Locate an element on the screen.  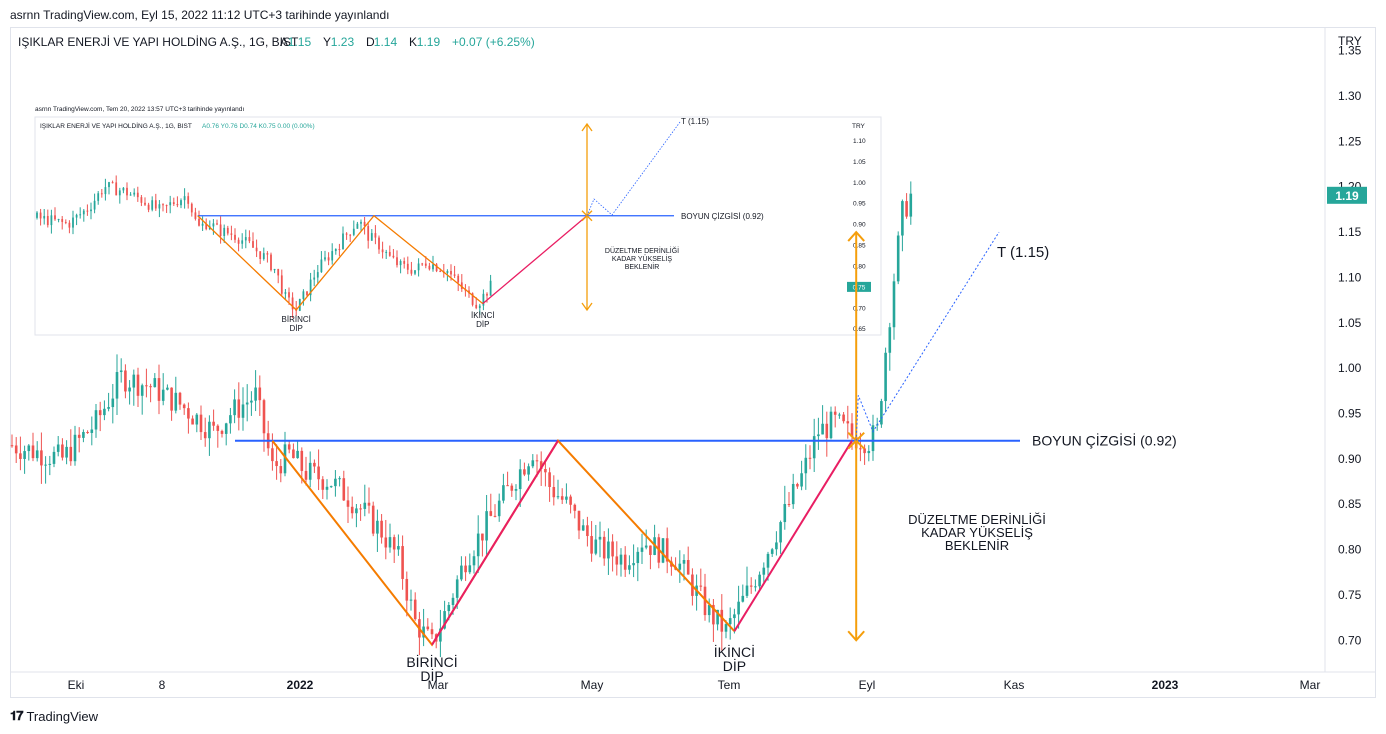
x-tick-label: Tem is located at coordinates (729, 685).